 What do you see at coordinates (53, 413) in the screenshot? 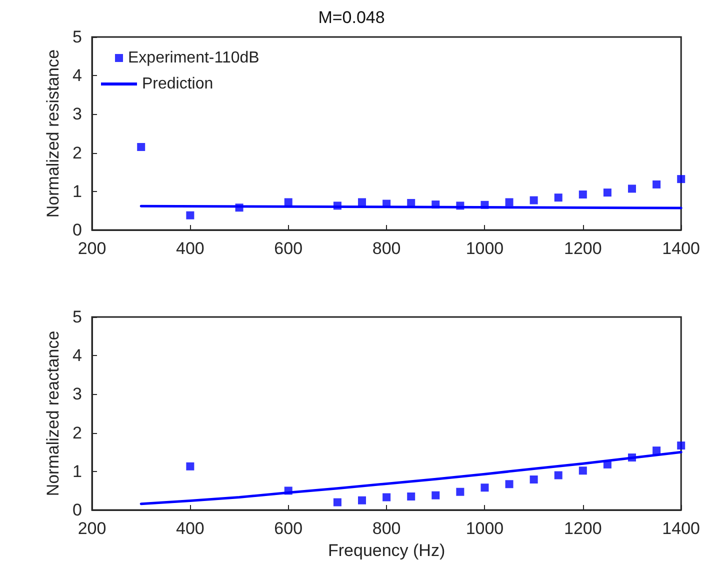
I see `y-axis-title: Normalized reactance` at bounding box center [53, 413].